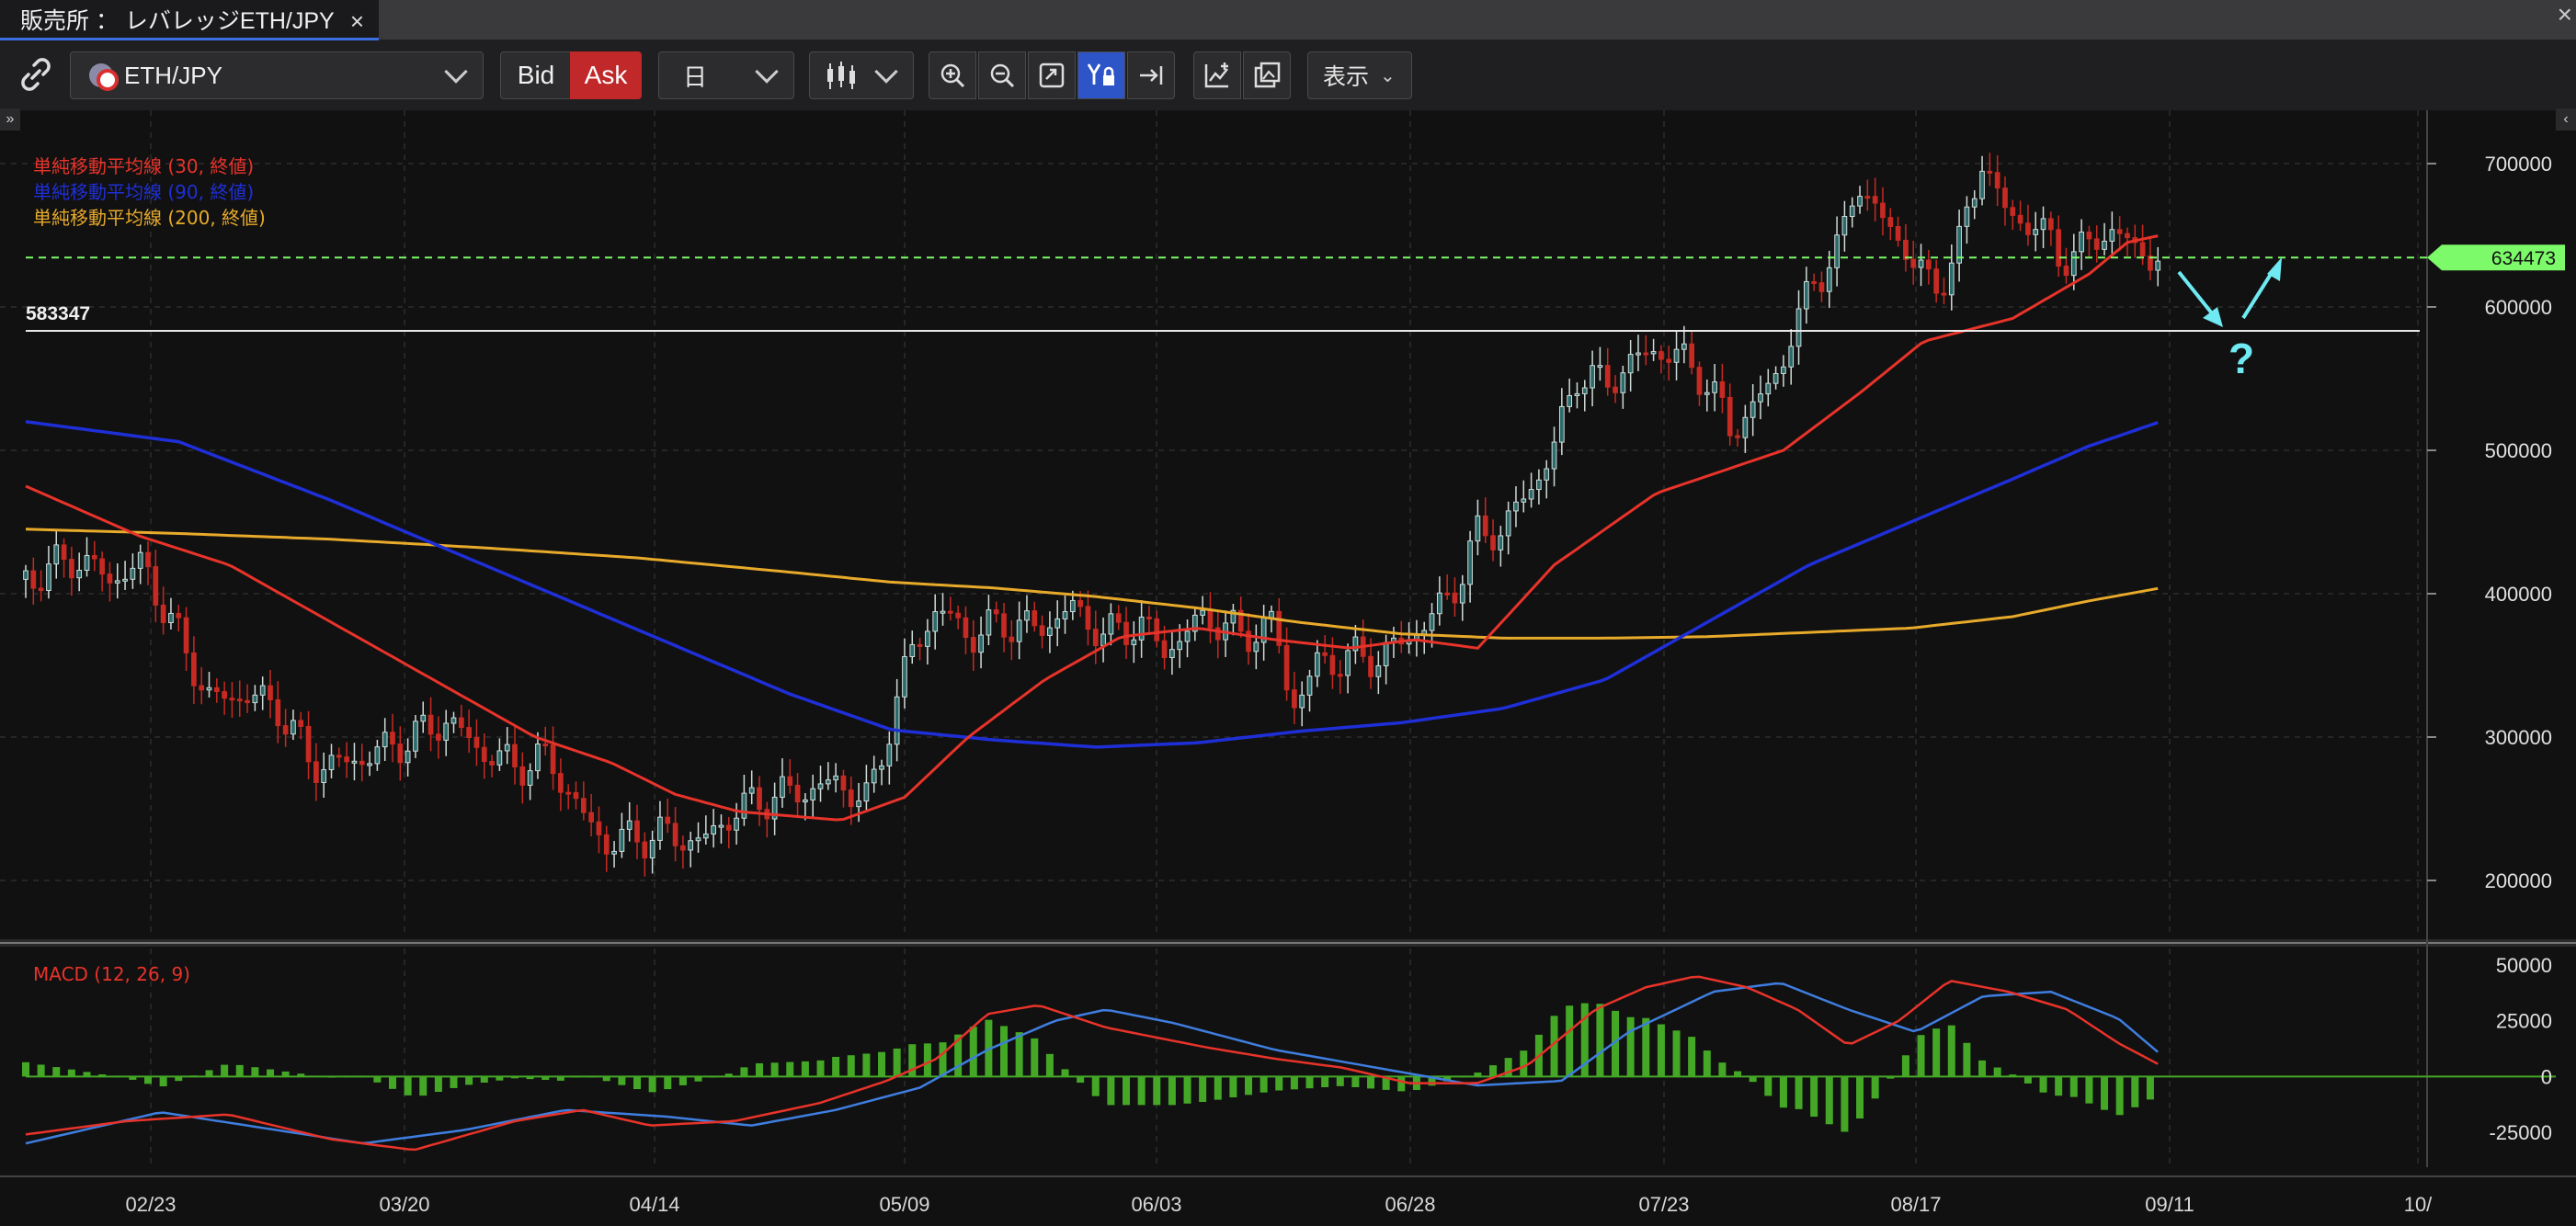 The width and height of the screenshot is (2576, 1226). I want to click on display-menu-button: 表示 ⌄, so click(1359, 75).